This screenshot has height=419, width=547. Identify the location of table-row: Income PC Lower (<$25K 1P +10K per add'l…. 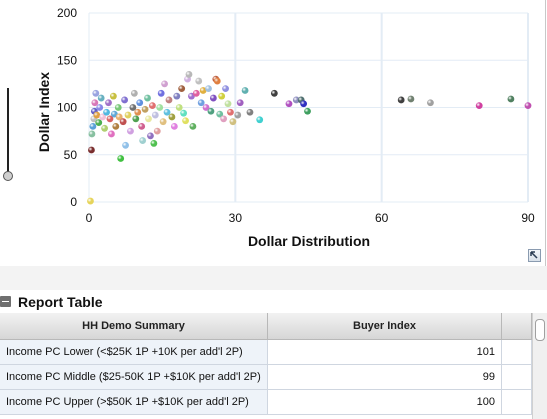
(266, 352).